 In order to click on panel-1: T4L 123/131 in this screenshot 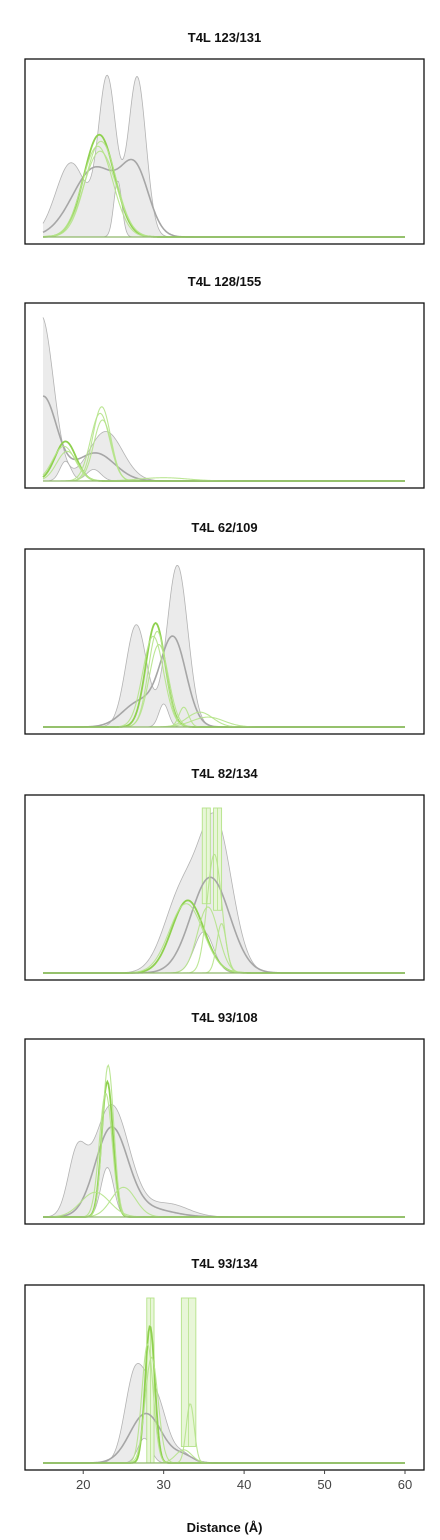, I will do `click(224, 137)`.